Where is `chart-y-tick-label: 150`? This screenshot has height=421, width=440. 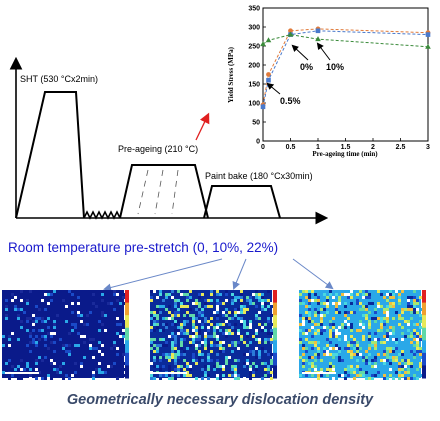
chart-y-tick-label: 150 is located at coordinates (254, 85).